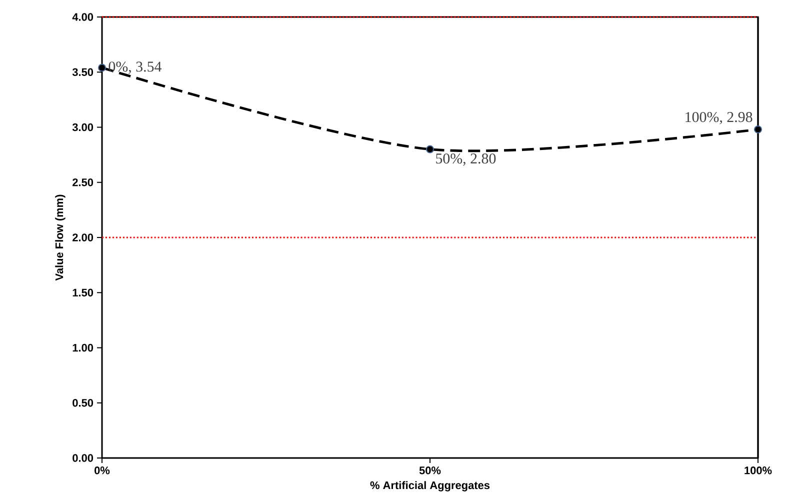 Image resolution: width=806 pixels, height=499 pixels. I want to click on y-tick-label: 0.00, so click(83, 458).